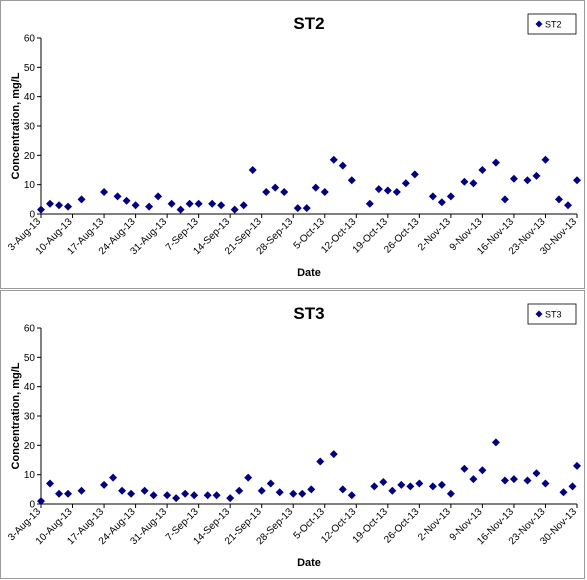 The height and width of the screenshot is (580, 587). Describe the element at coordinates (16, 415) in the screenshot. I see `y-axis-title: Concentration, mg/L` at that location.